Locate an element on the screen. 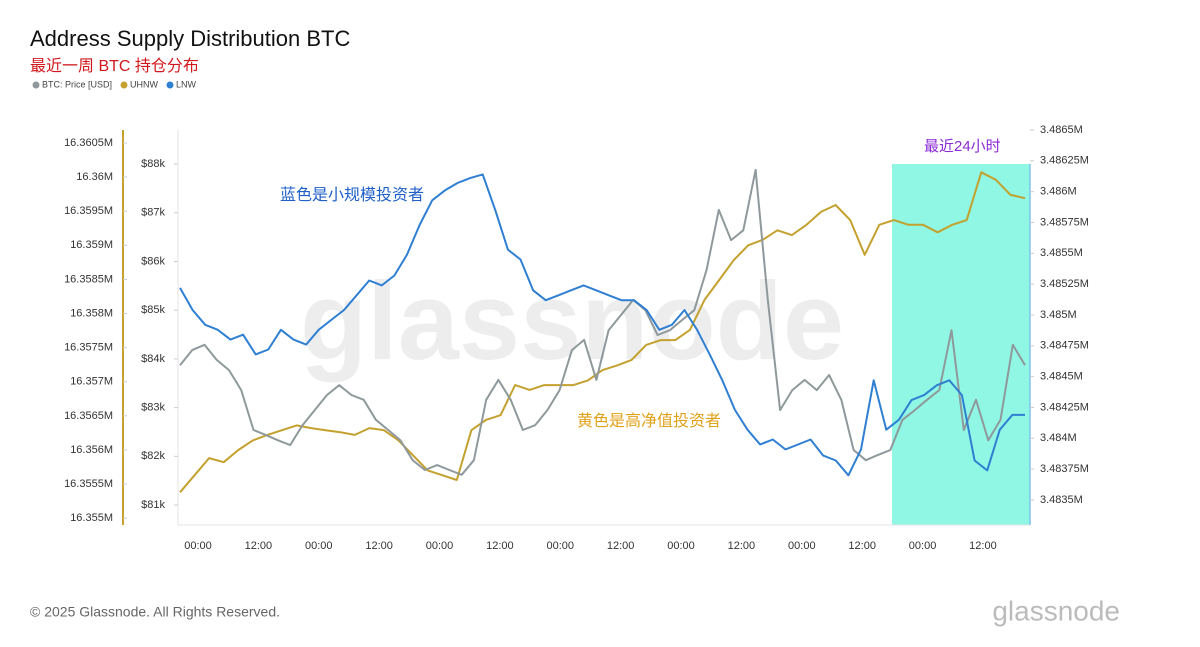  lnw-tick-label: 3.48425M is located at coordinates (1064, 407).